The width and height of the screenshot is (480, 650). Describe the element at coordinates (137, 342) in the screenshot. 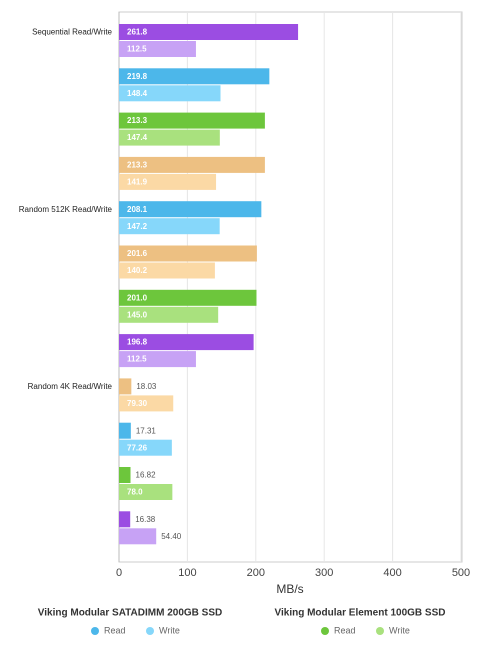

I see `value-label: 196.8` at that location.